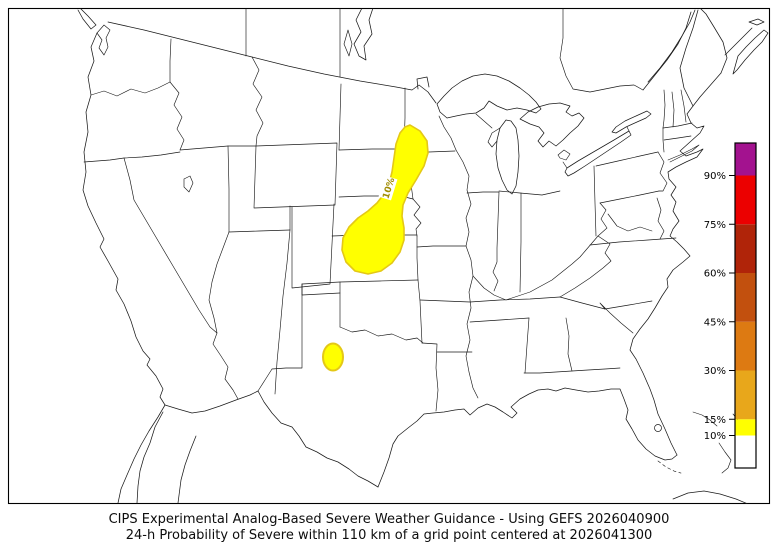  I want to click on lake-winnipeg, so click(363, 34).